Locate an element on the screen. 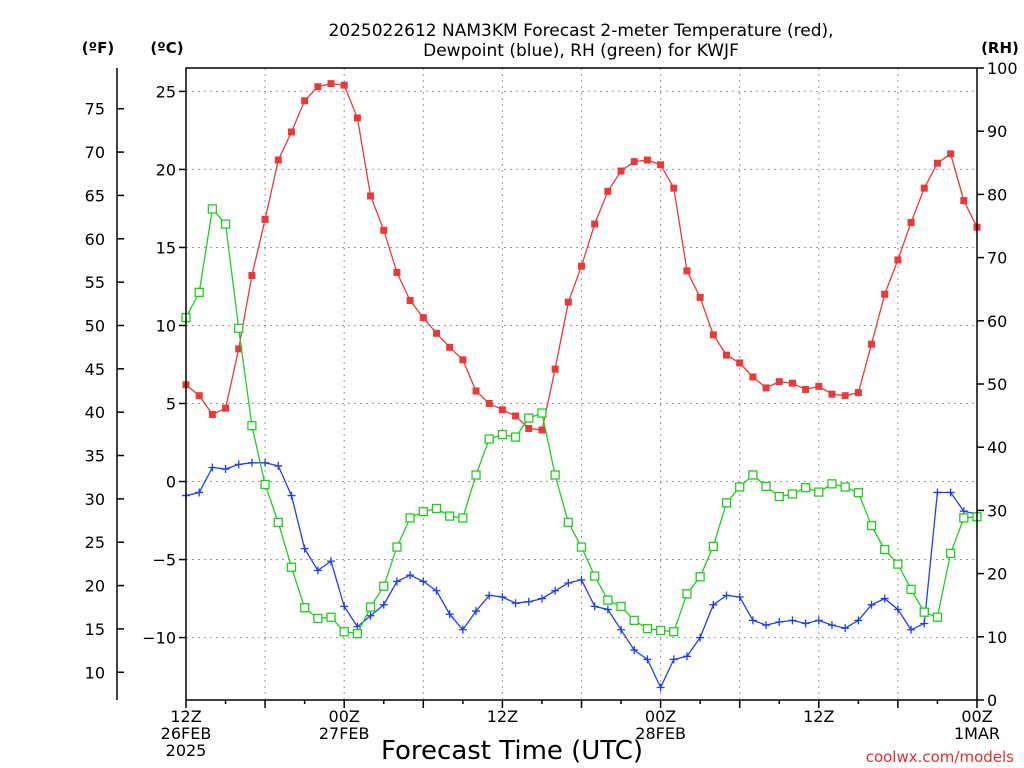 The width and height of the screenshot is (1024, 768). rh-tick-label: 100 is located at coordinates (1002, 68).